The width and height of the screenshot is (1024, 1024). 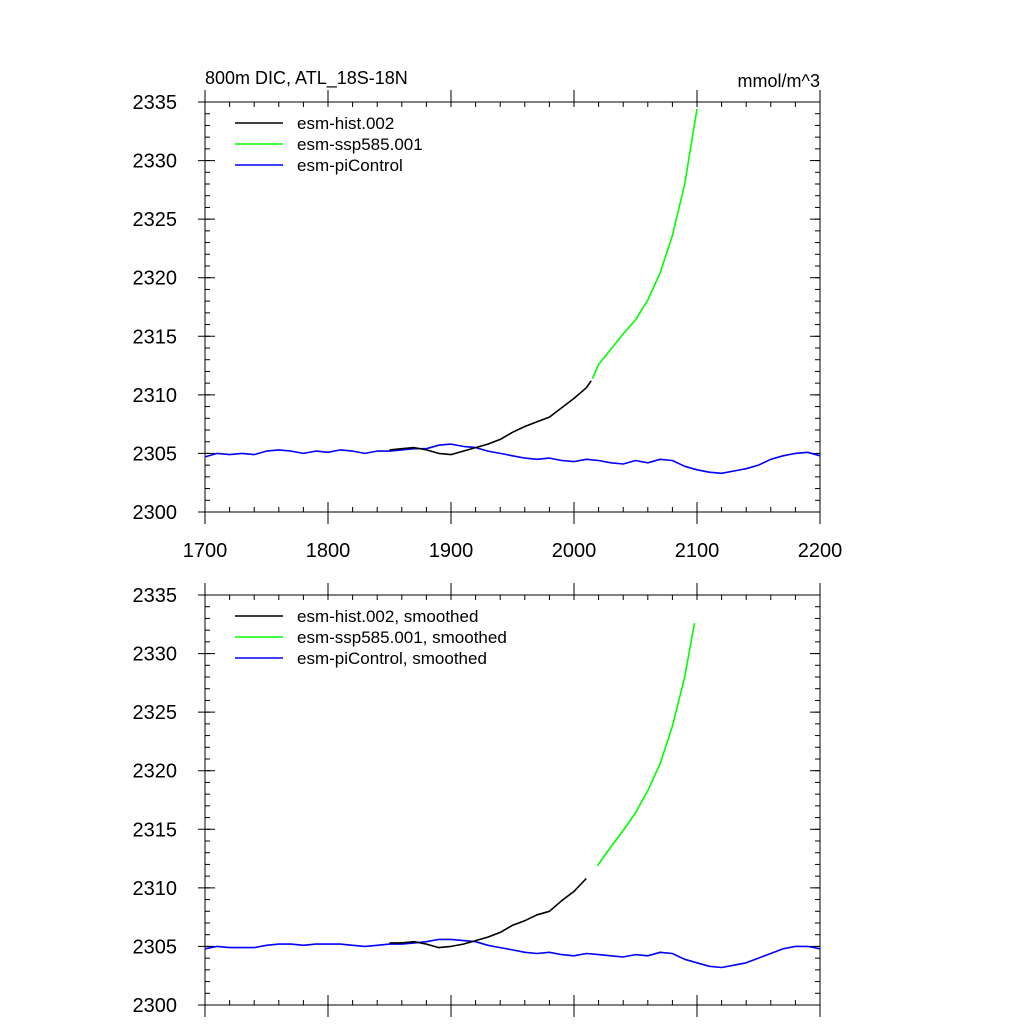 I want to click on series-line-esm-hist-002-smoothed, so click(x=488, y=913).